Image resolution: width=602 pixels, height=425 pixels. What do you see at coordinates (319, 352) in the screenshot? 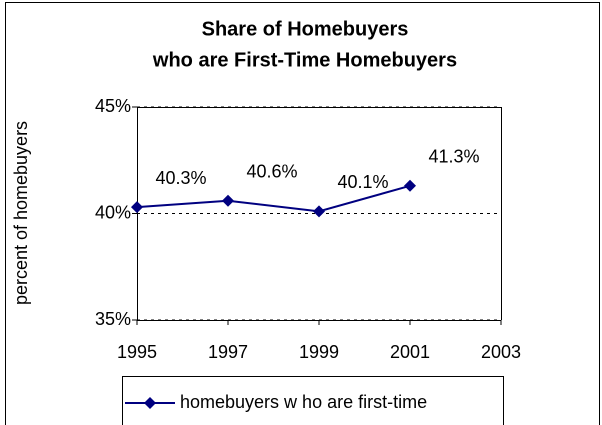
I see `x-tick-label: 1999` at bounding box center [319, 352].